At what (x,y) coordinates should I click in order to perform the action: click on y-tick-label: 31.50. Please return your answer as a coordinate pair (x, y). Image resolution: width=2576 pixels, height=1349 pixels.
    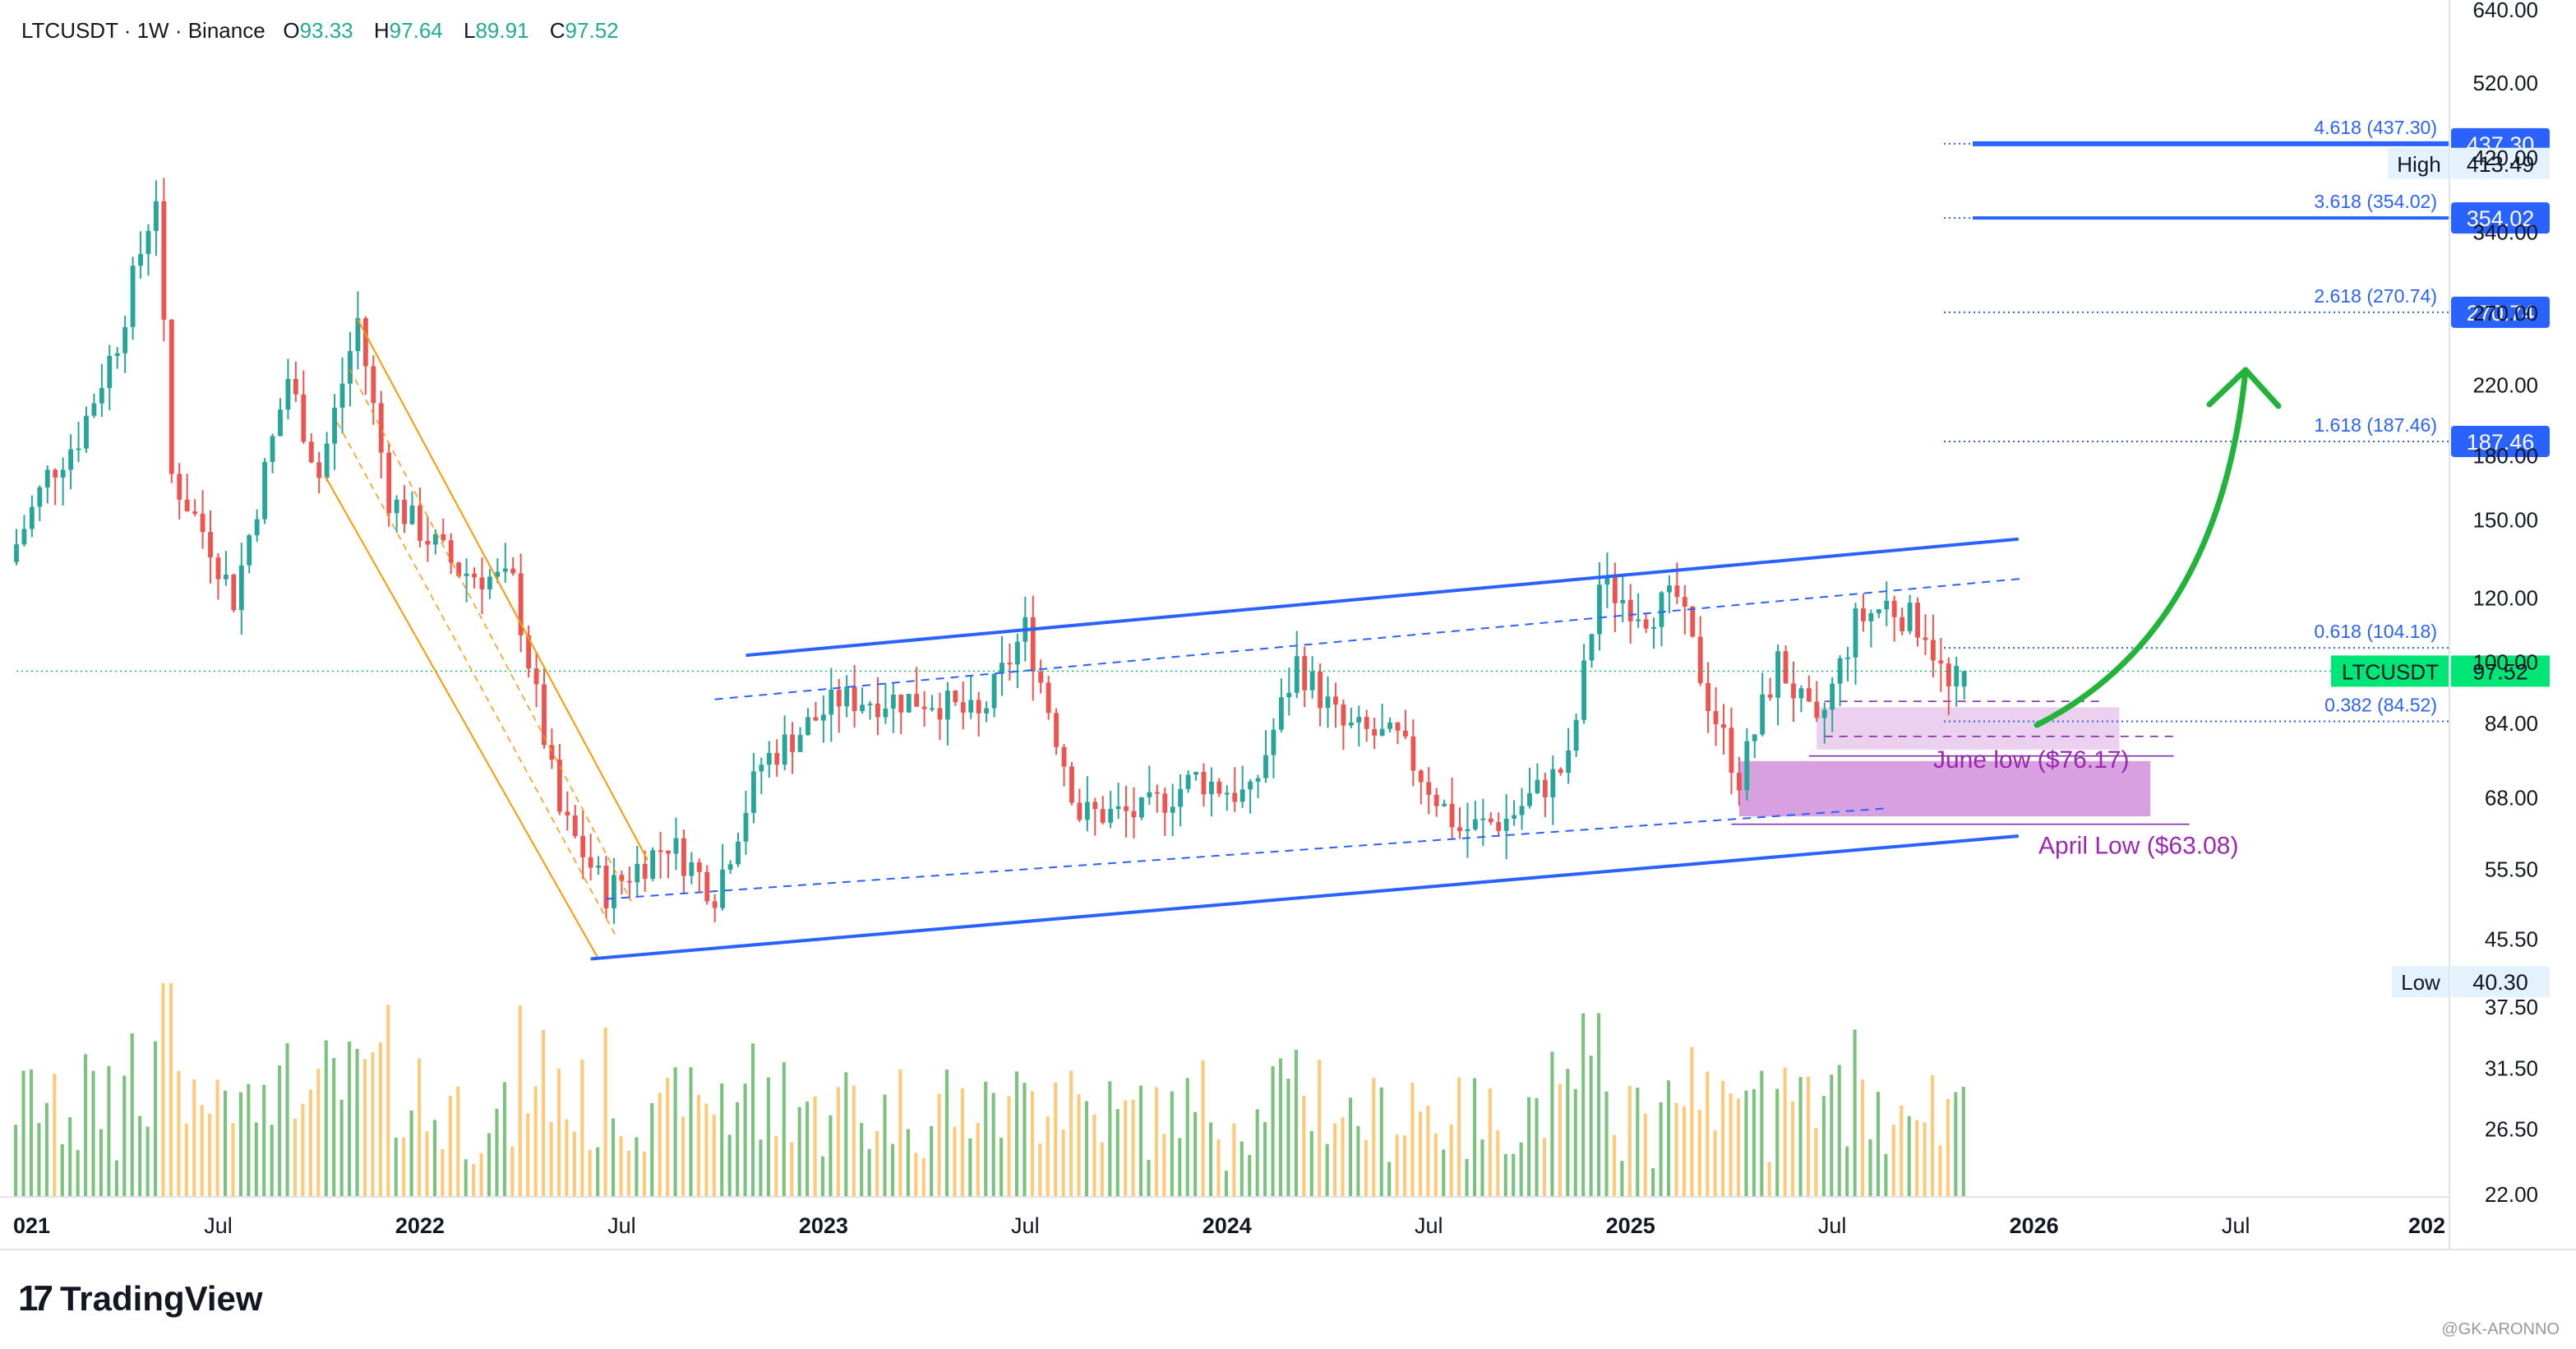
    Looking at the image, I should click on (2512, 1068).